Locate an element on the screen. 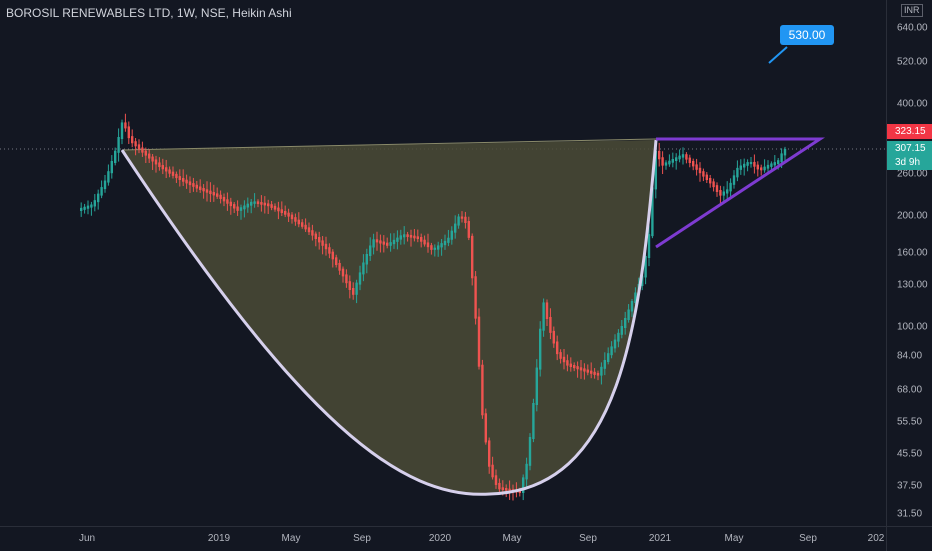  currency-badge: INR is located at coordinates (912, 10).